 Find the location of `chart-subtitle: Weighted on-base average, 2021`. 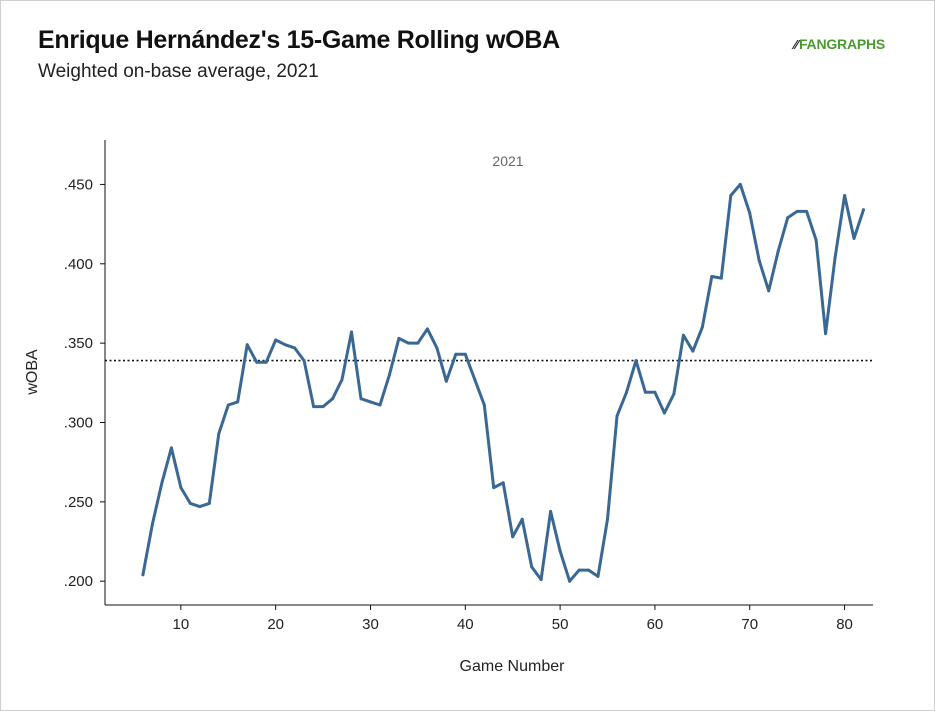

chart-subtitle: Weighted on-base average, 2021 is located at coordinates (178, 71).